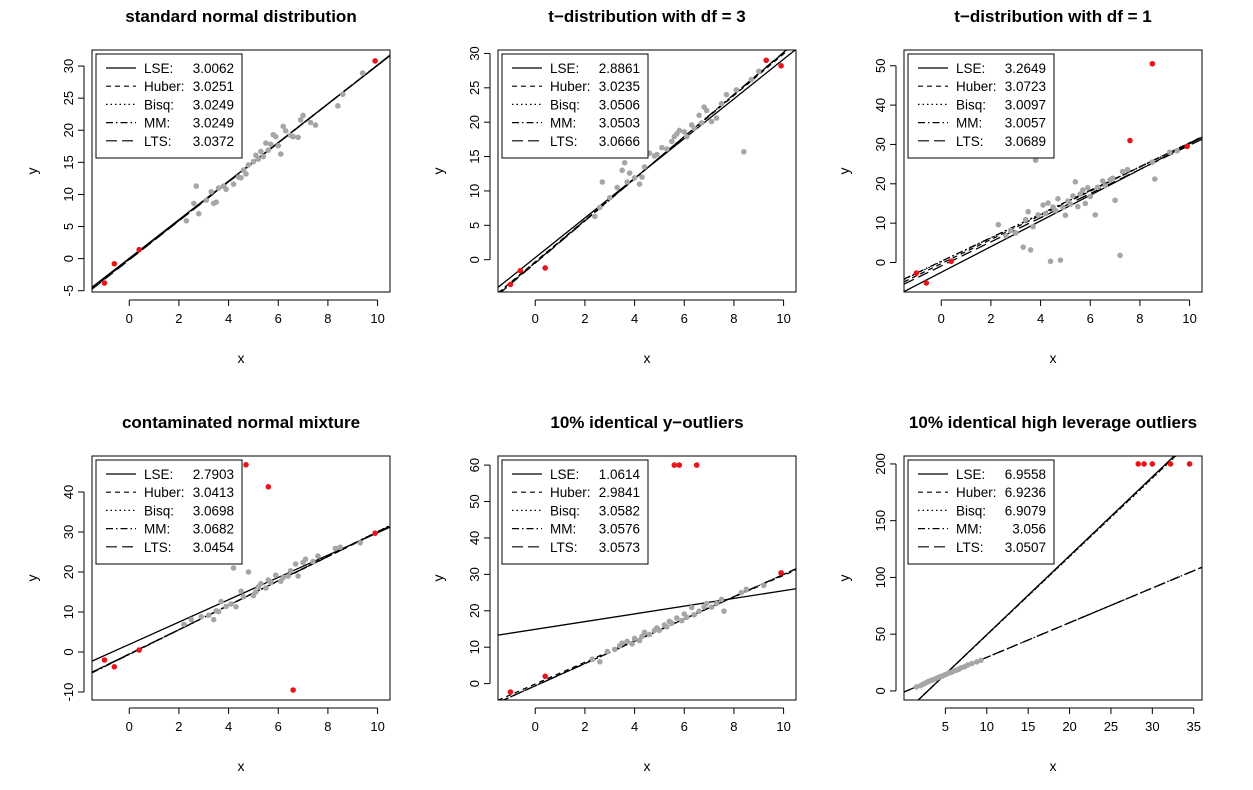 This screenshot has width=1253, height=790. I want to click on chart-title: t−distribution with df = 1, so click(1052, 16).